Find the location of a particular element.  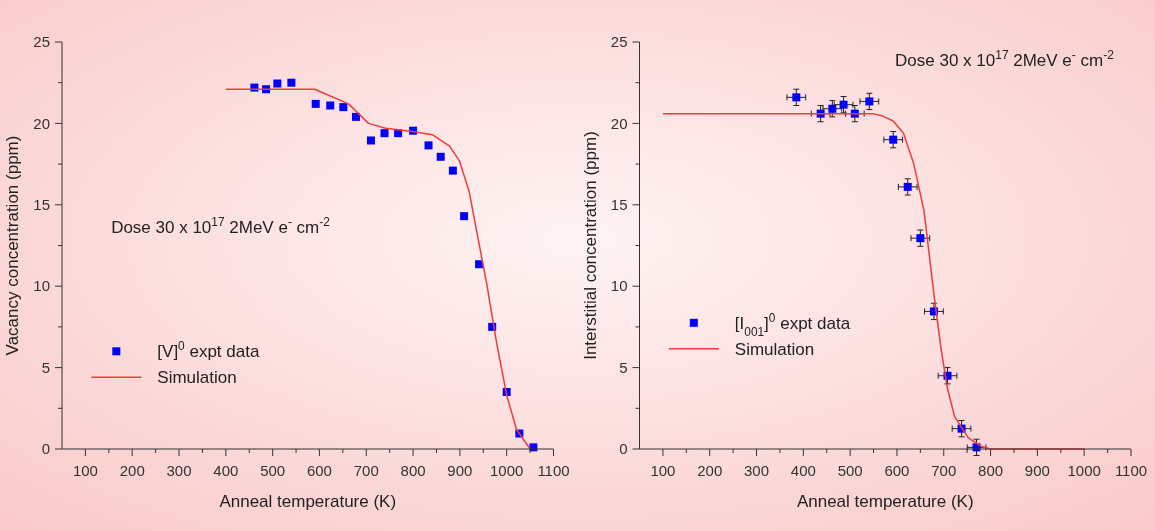

legend-label: [I$_{001}$]$^{0}$ expt data is located at coordinates (792, 324).